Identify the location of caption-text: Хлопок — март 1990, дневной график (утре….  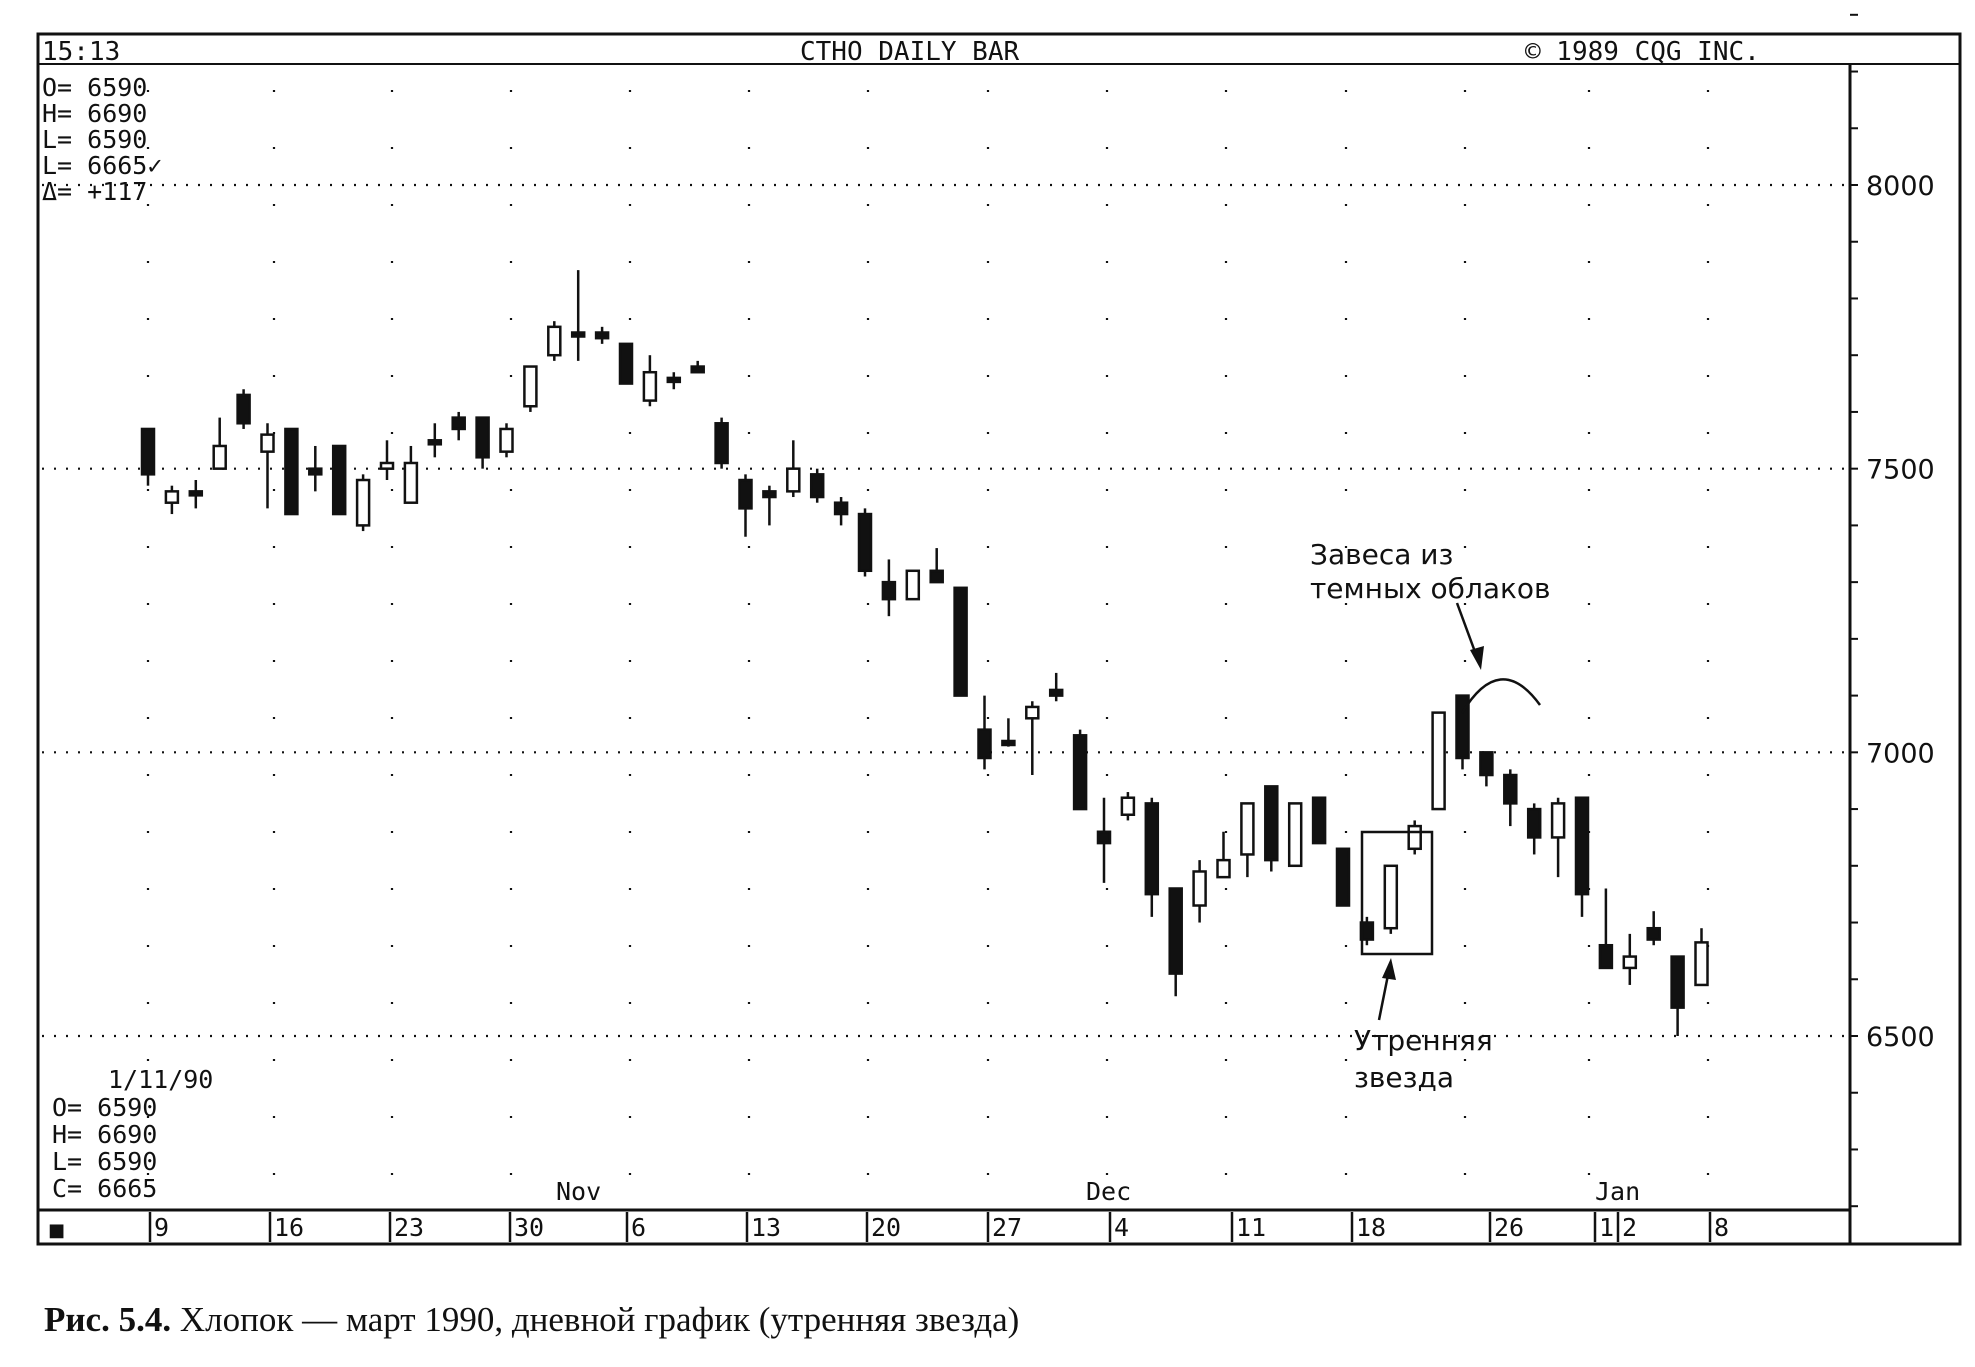
(595, 1319).